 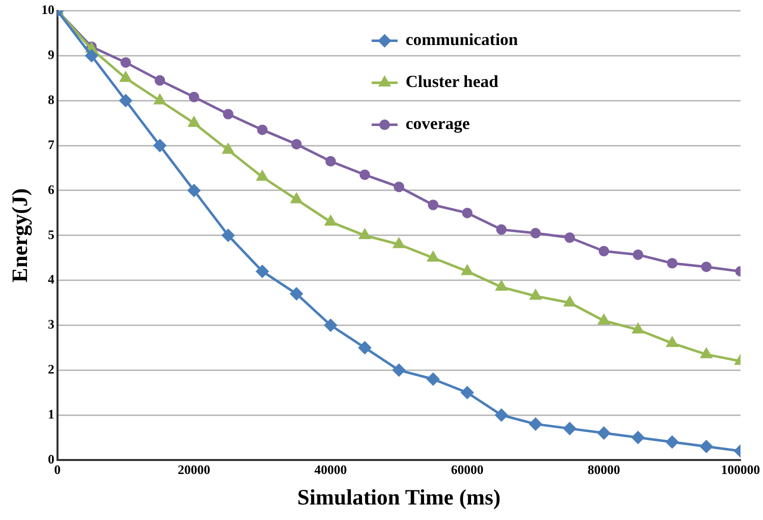 I want to click on legend-label: communication, so click(x=462, y=40).